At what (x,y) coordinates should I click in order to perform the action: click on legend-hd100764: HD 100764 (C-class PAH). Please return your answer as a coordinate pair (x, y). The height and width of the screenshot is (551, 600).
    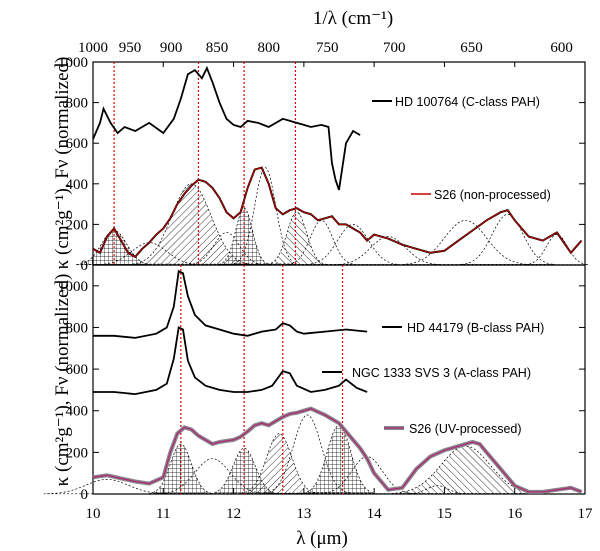
    Looking at the image, I should click on (456, 102).